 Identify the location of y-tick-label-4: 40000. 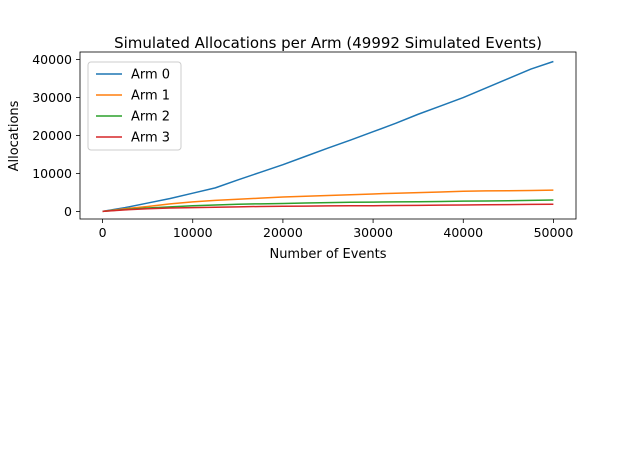
(52, 59).